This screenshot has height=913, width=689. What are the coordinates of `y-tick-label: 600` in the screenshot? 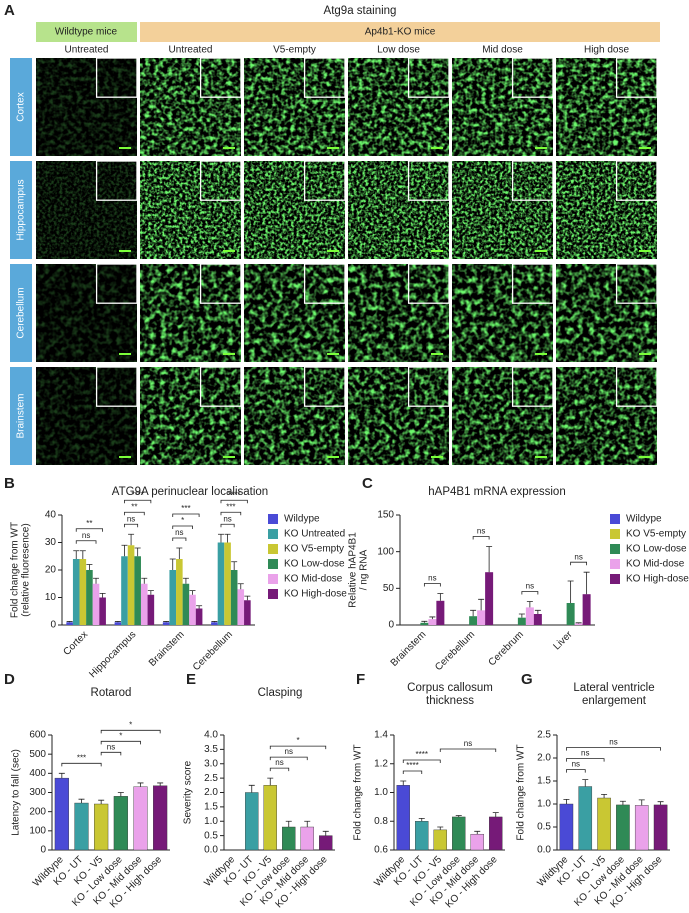 It's located at (37, 735).